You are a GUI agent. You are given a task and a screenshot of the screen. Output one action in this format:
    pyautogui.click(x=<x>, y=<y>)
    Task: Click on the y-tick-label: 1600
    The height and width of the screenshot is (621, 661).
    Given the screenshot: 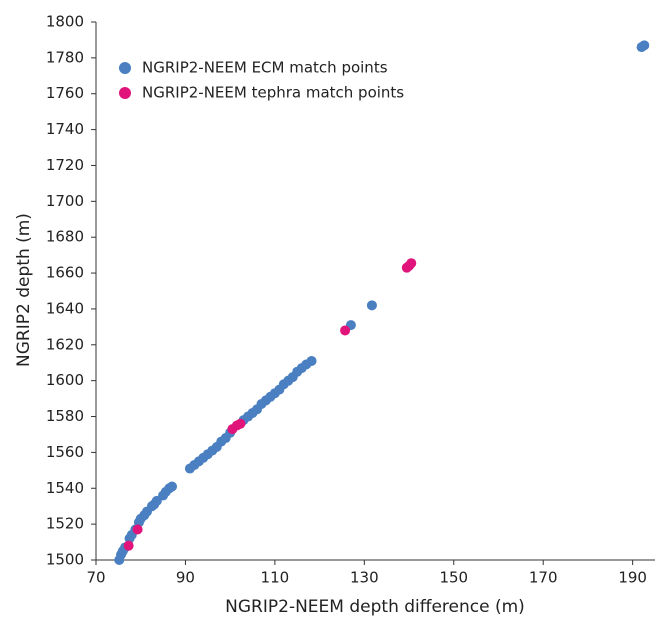 What is the action you would take?
    pyautogui.click(x=65, y=380)
    